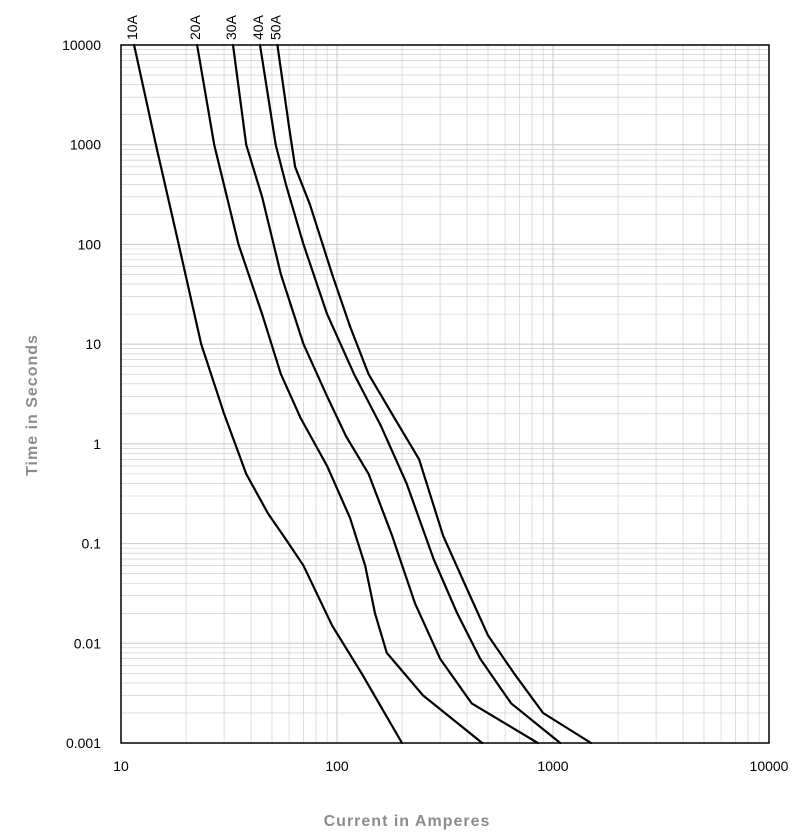 The height and width of the screenshot is (835, 801). What do you see at coordinates (87, 643) in the screenshot?
I see `y-tick-label: 0.01` at bounding box center [87, 643].